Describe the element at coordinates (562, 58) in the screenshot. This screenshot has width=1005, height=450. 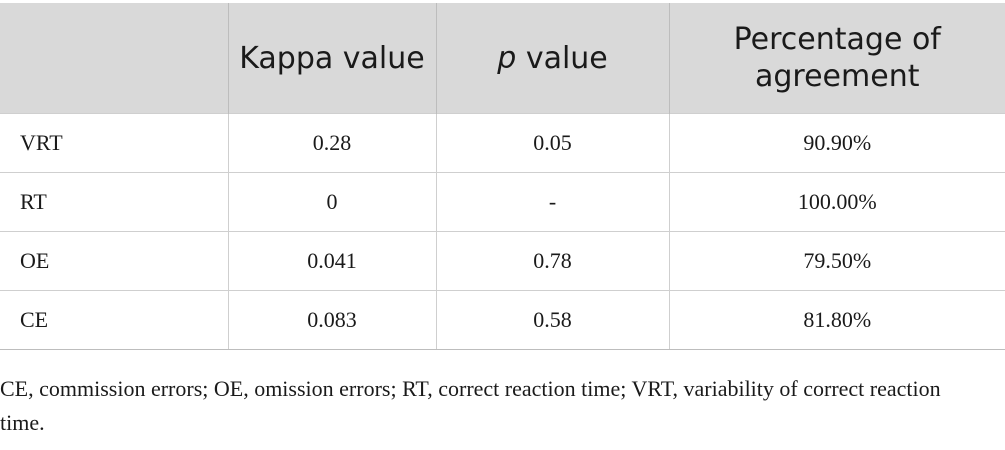
I see `header-p-suffix: value` at that location.